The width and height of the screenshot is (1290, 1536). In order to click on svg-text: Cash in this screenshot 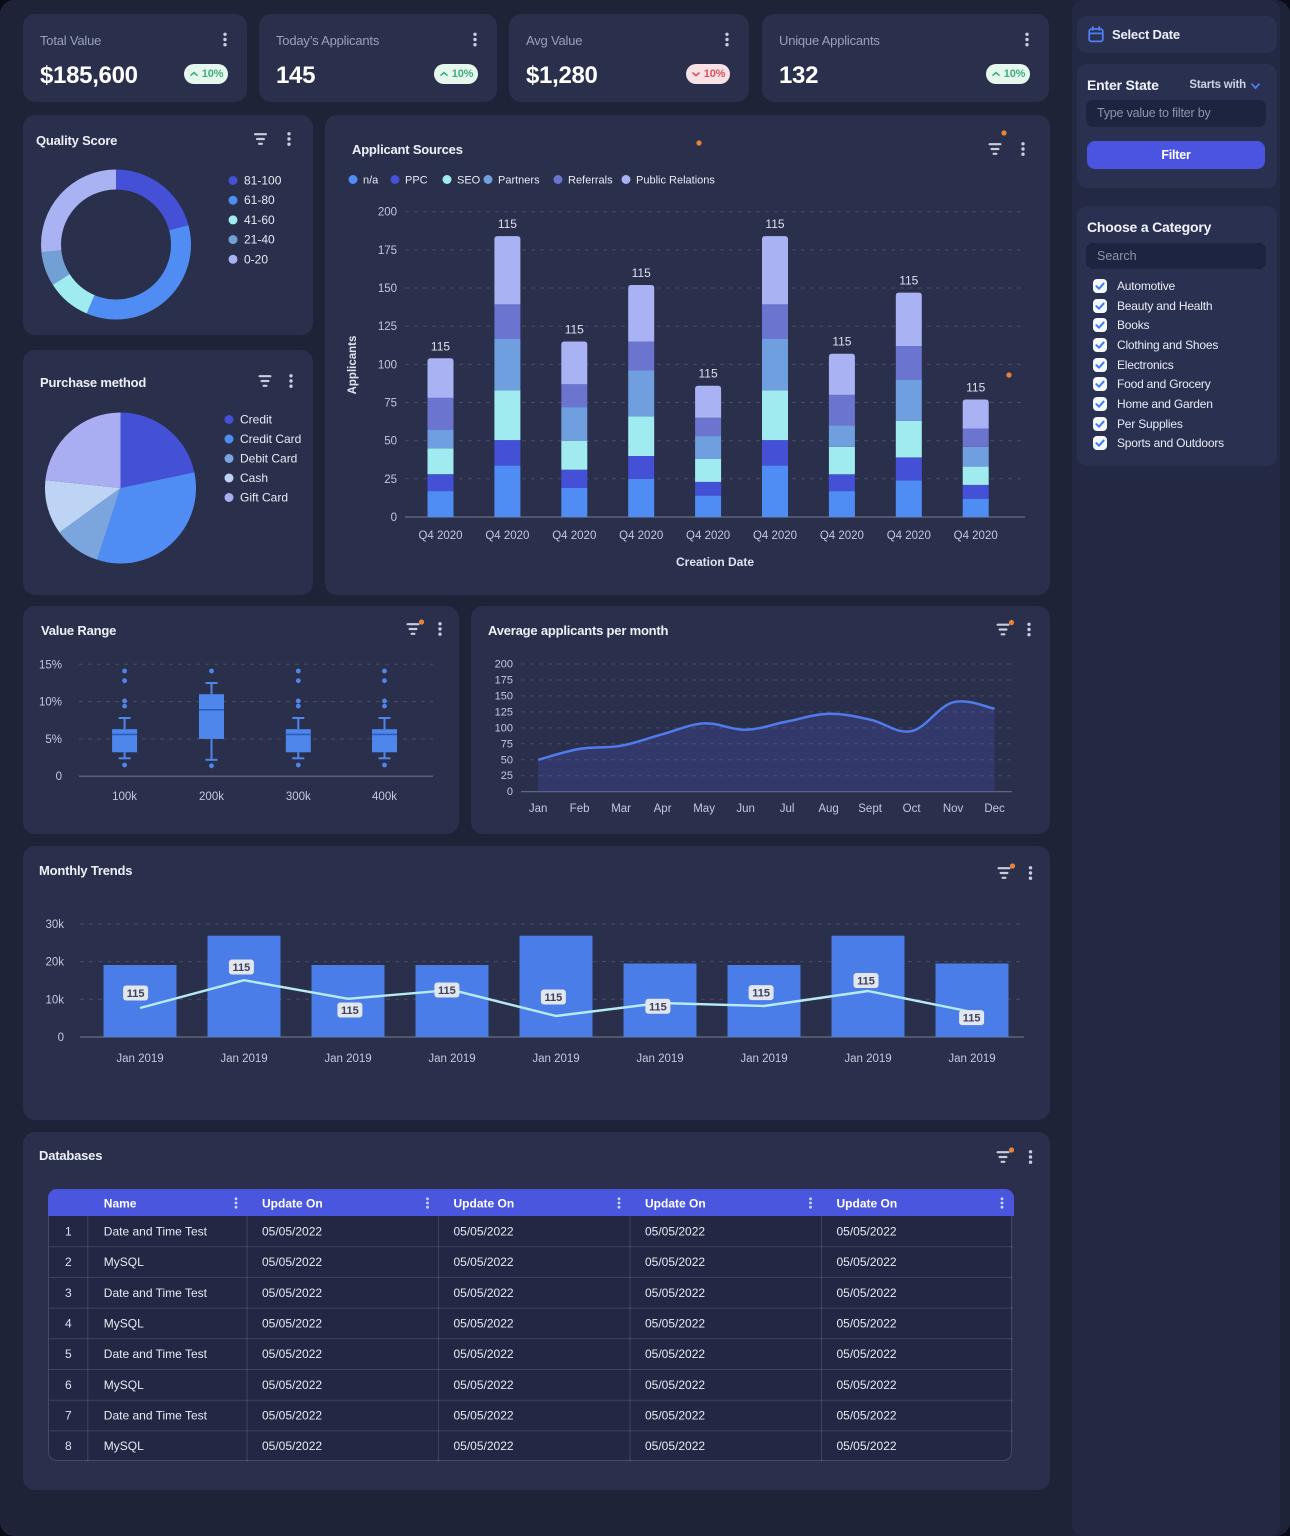, I will do `click(254, 478)`.